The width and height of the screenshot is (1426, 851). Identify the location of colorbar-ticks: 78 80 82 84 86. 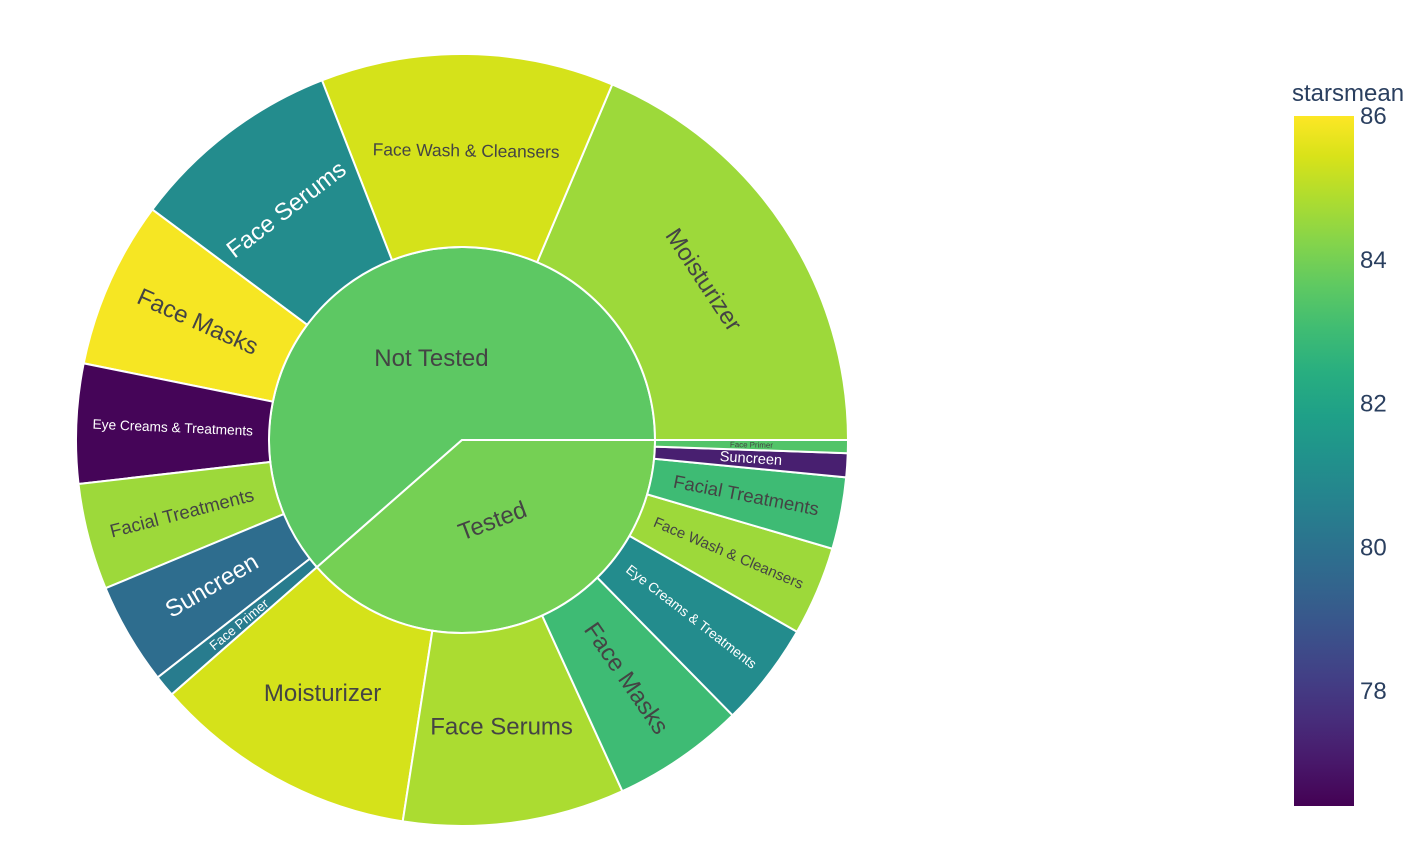
(1373, 404).